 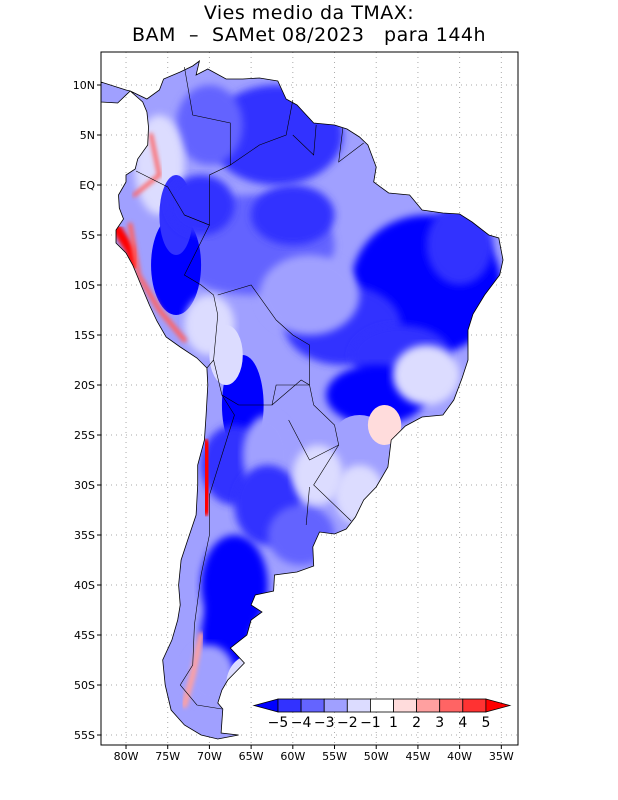 I want to click on lon-tick-label: 75W, so click(x=167, y=756).